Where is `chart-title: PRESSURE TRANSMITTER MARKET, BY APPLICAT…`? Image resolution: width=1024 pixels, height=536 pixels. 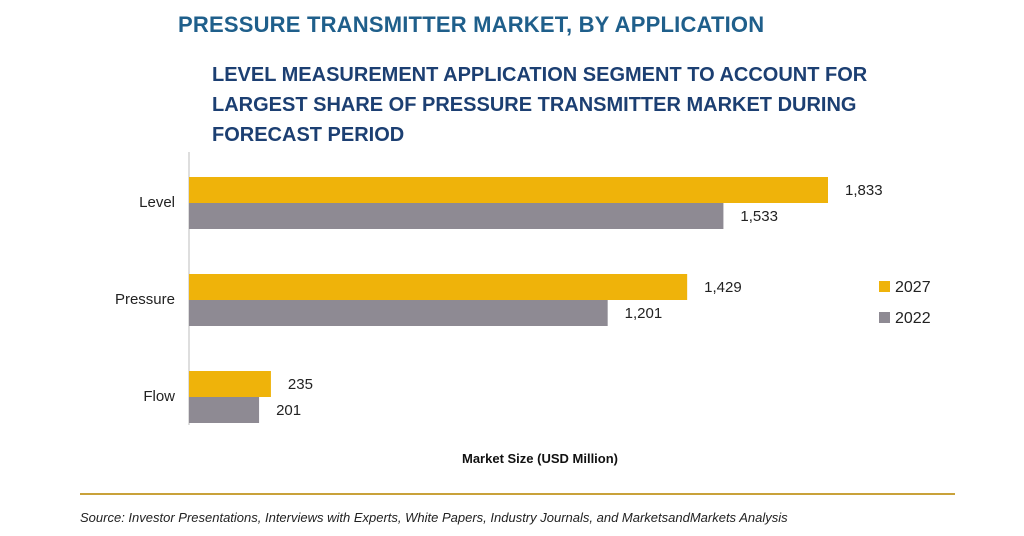 chart-title: PRESSURE TRANSMITTER MARKET, BY APPLICAT… is located at coordinates (471, 24).